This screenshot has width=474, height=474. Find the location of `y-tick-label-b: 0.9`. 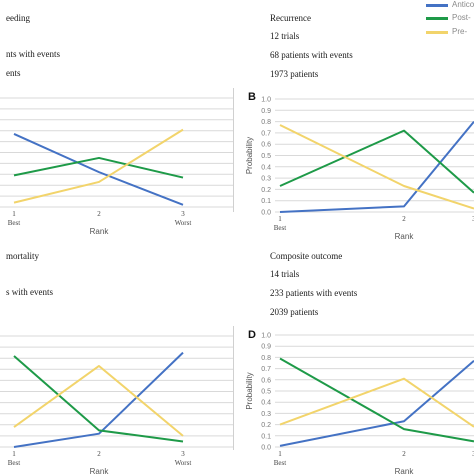

y-tick-label-b: 0.9 is located at coordinates (266, 111).